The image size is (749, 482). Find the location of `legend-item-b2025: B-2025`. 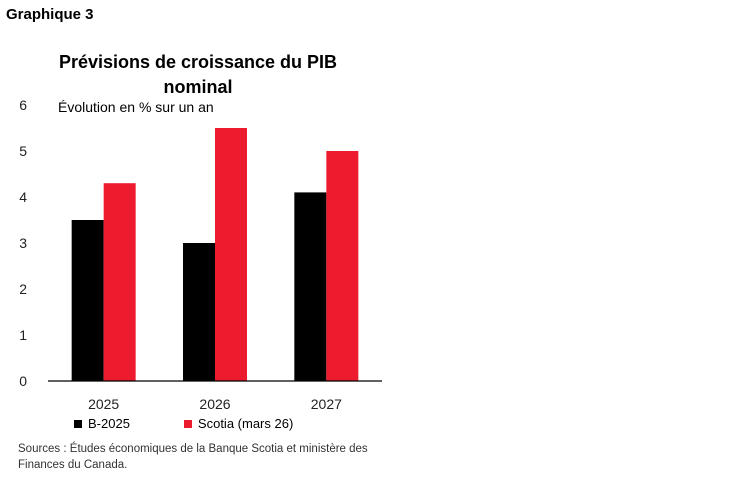

legend-item-b2025: B-2025 is located at coordinates (102, 423).